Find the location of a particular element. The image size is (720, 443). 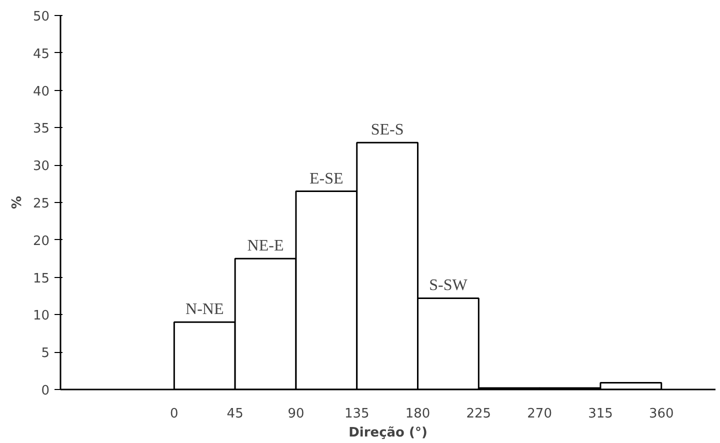

y-tick-label: 35 is located at coordinates (41, 129).